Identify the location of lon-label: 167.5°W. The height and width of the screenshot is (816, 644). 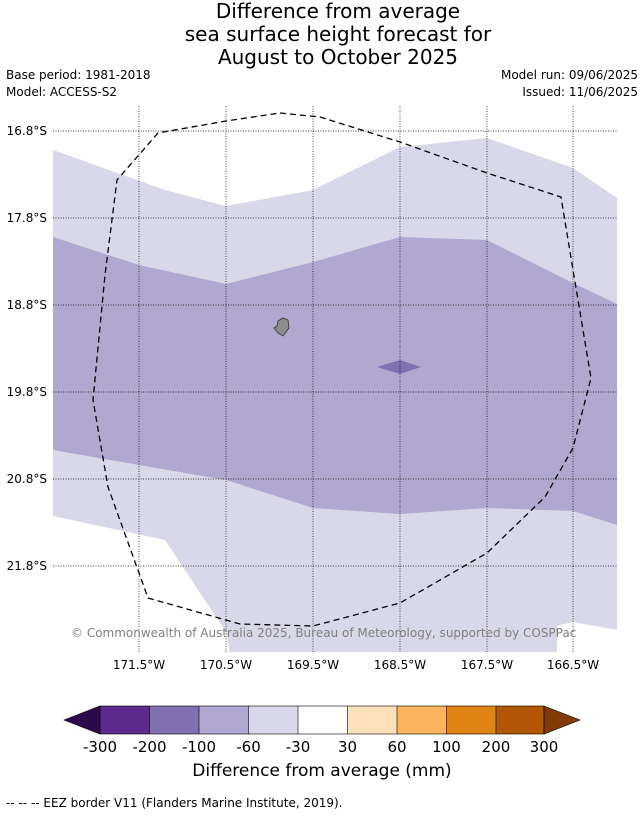
(487, 665).